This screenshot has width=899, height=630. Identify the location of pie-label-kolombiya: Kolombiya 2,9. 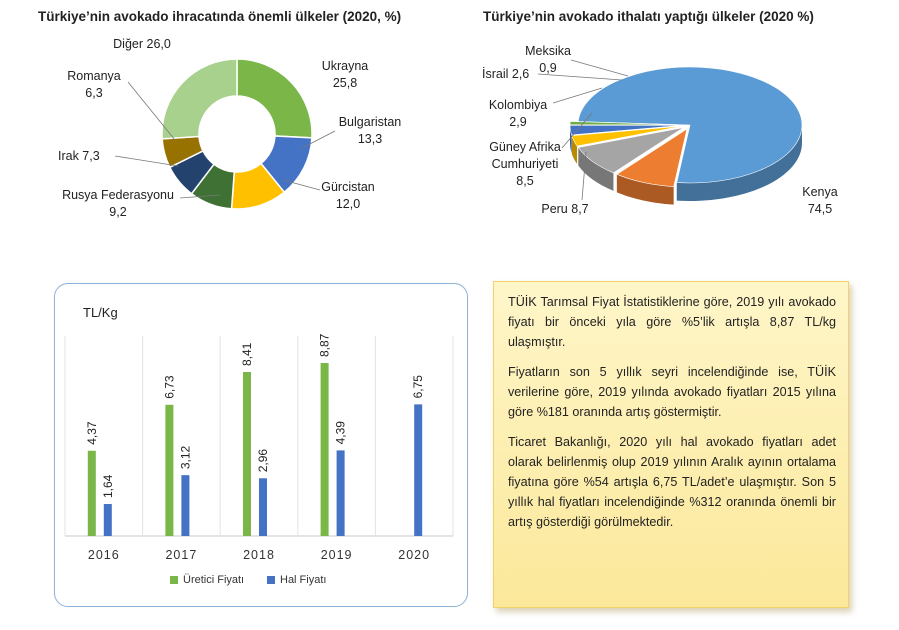
(518, 113).